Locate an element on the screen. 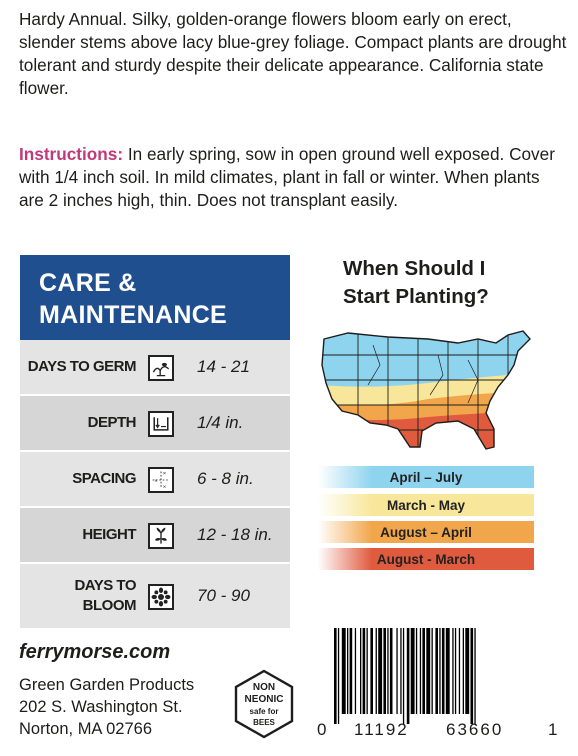 The height and width of the screenshot is (756, 578). care-row-height: HEIGHT 12 - 18 in. is located at coordinates (155, 536).